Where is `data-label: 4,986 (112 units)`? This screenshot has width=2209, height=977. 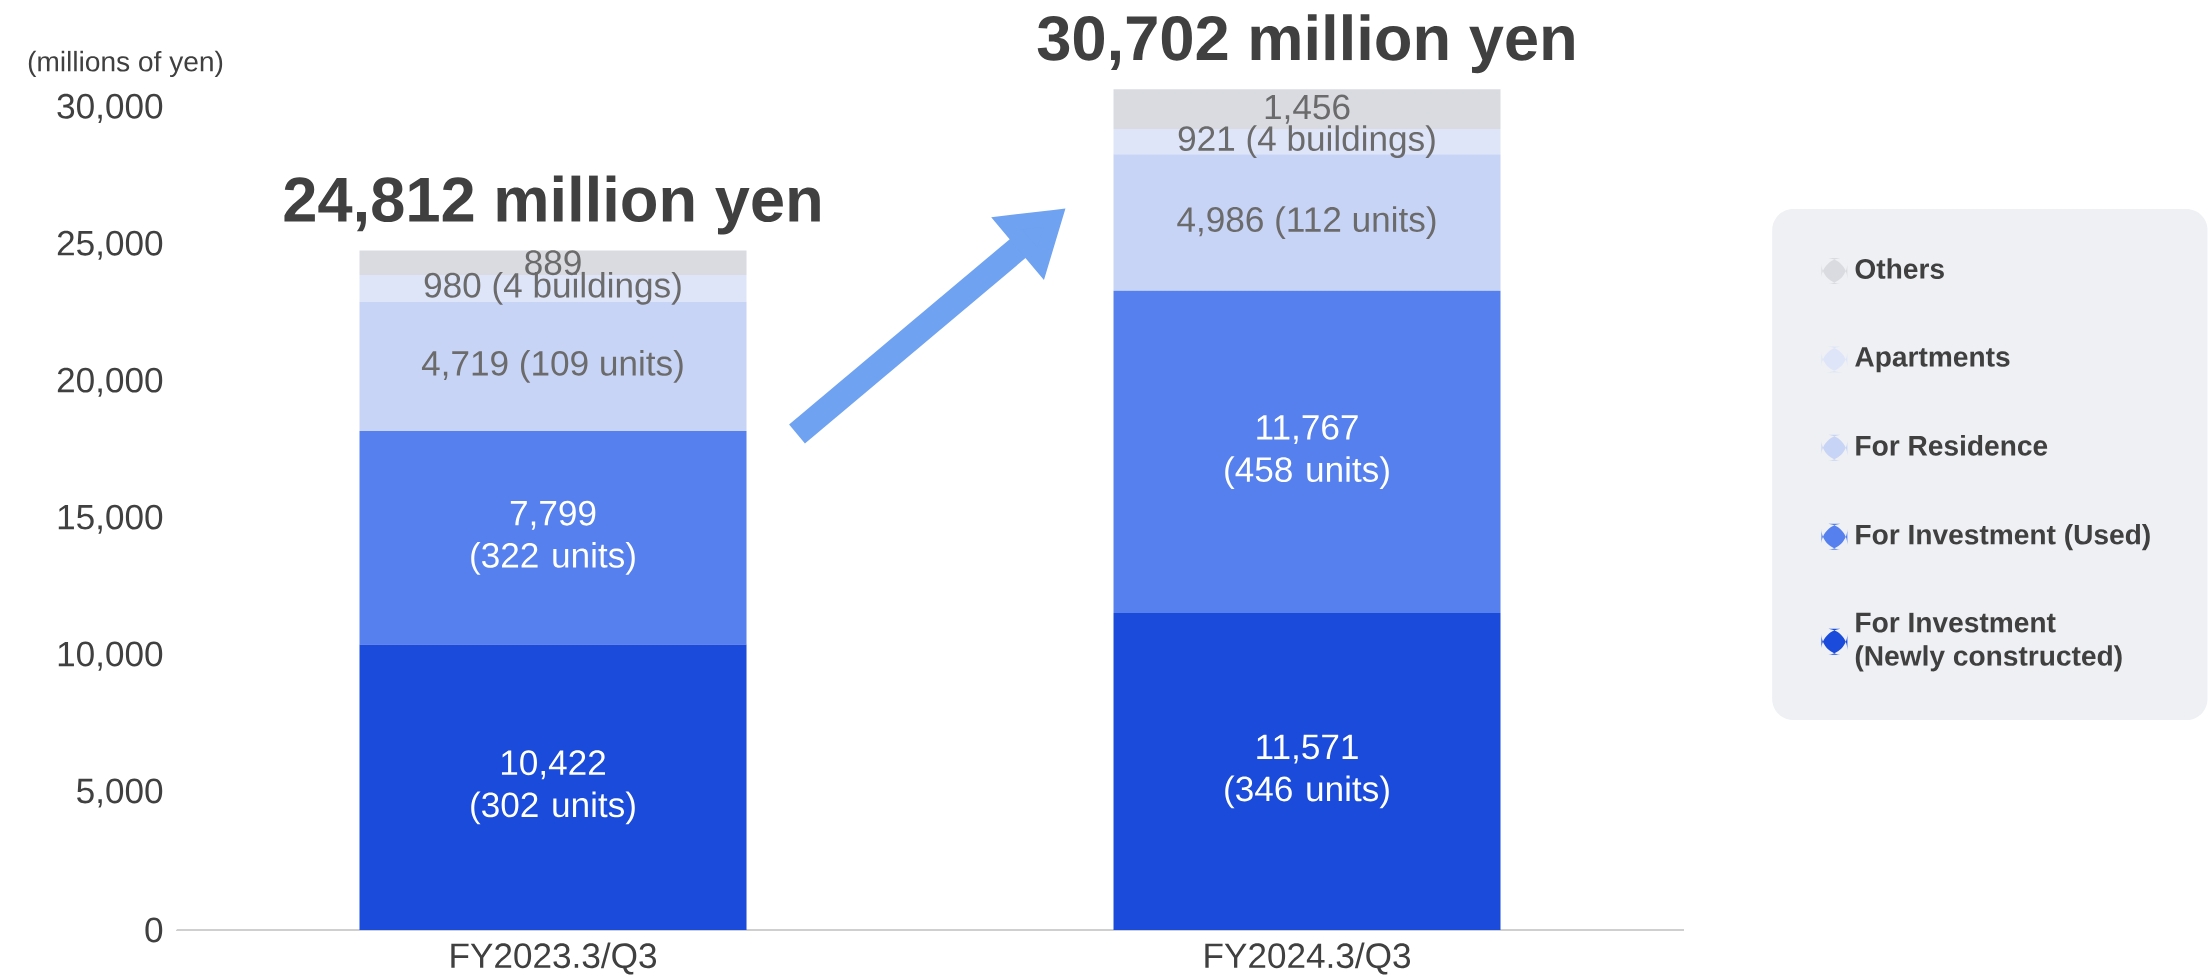 data-label: 4,986 (112 units) is located at coordinates (1306, 222).